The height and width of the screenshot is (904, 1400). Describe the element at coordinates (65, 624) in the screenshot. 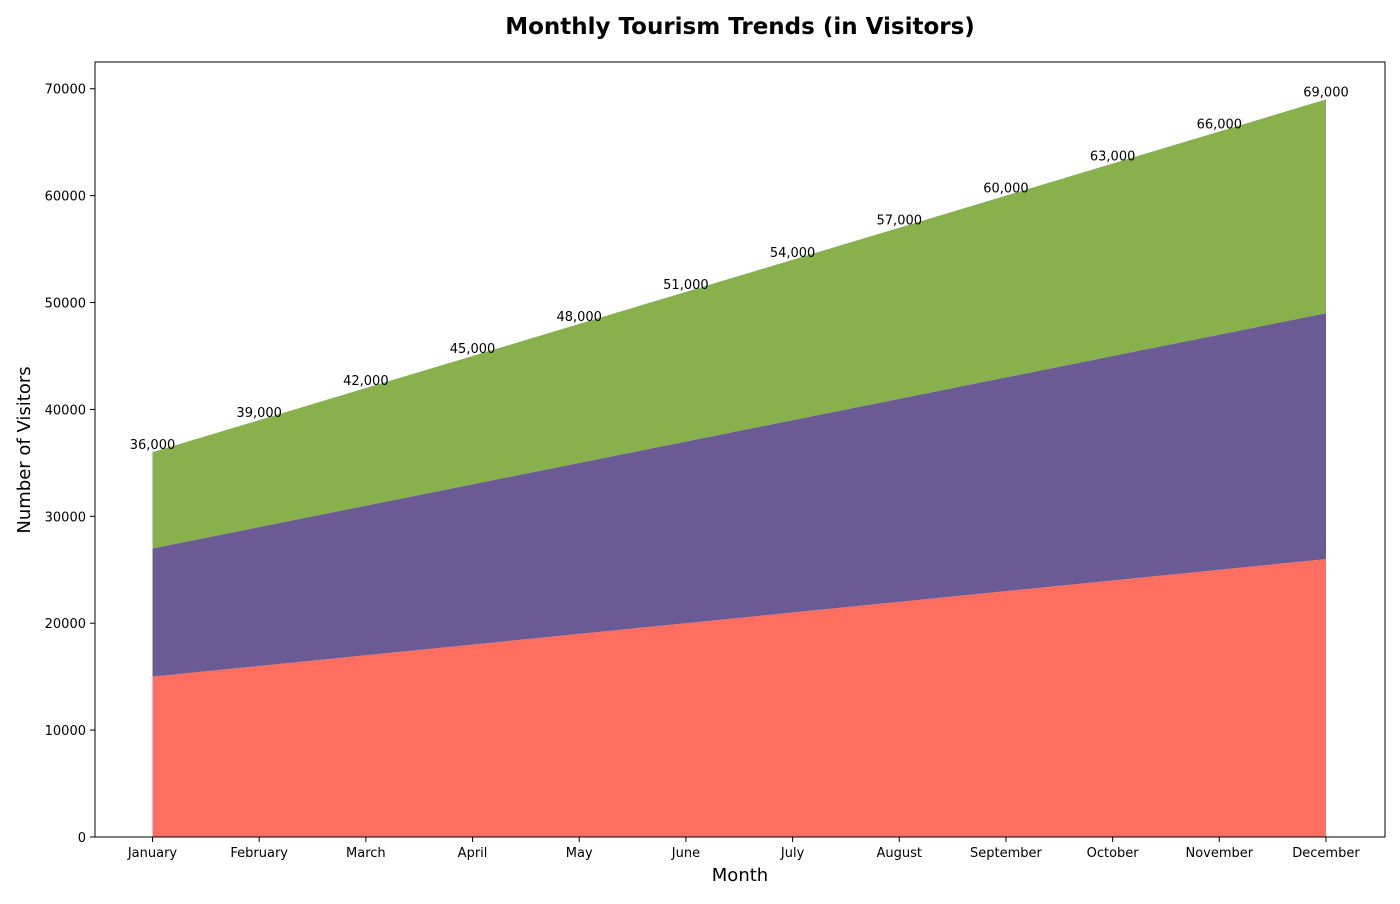

I see `y-tick-label: 20000` at that location.